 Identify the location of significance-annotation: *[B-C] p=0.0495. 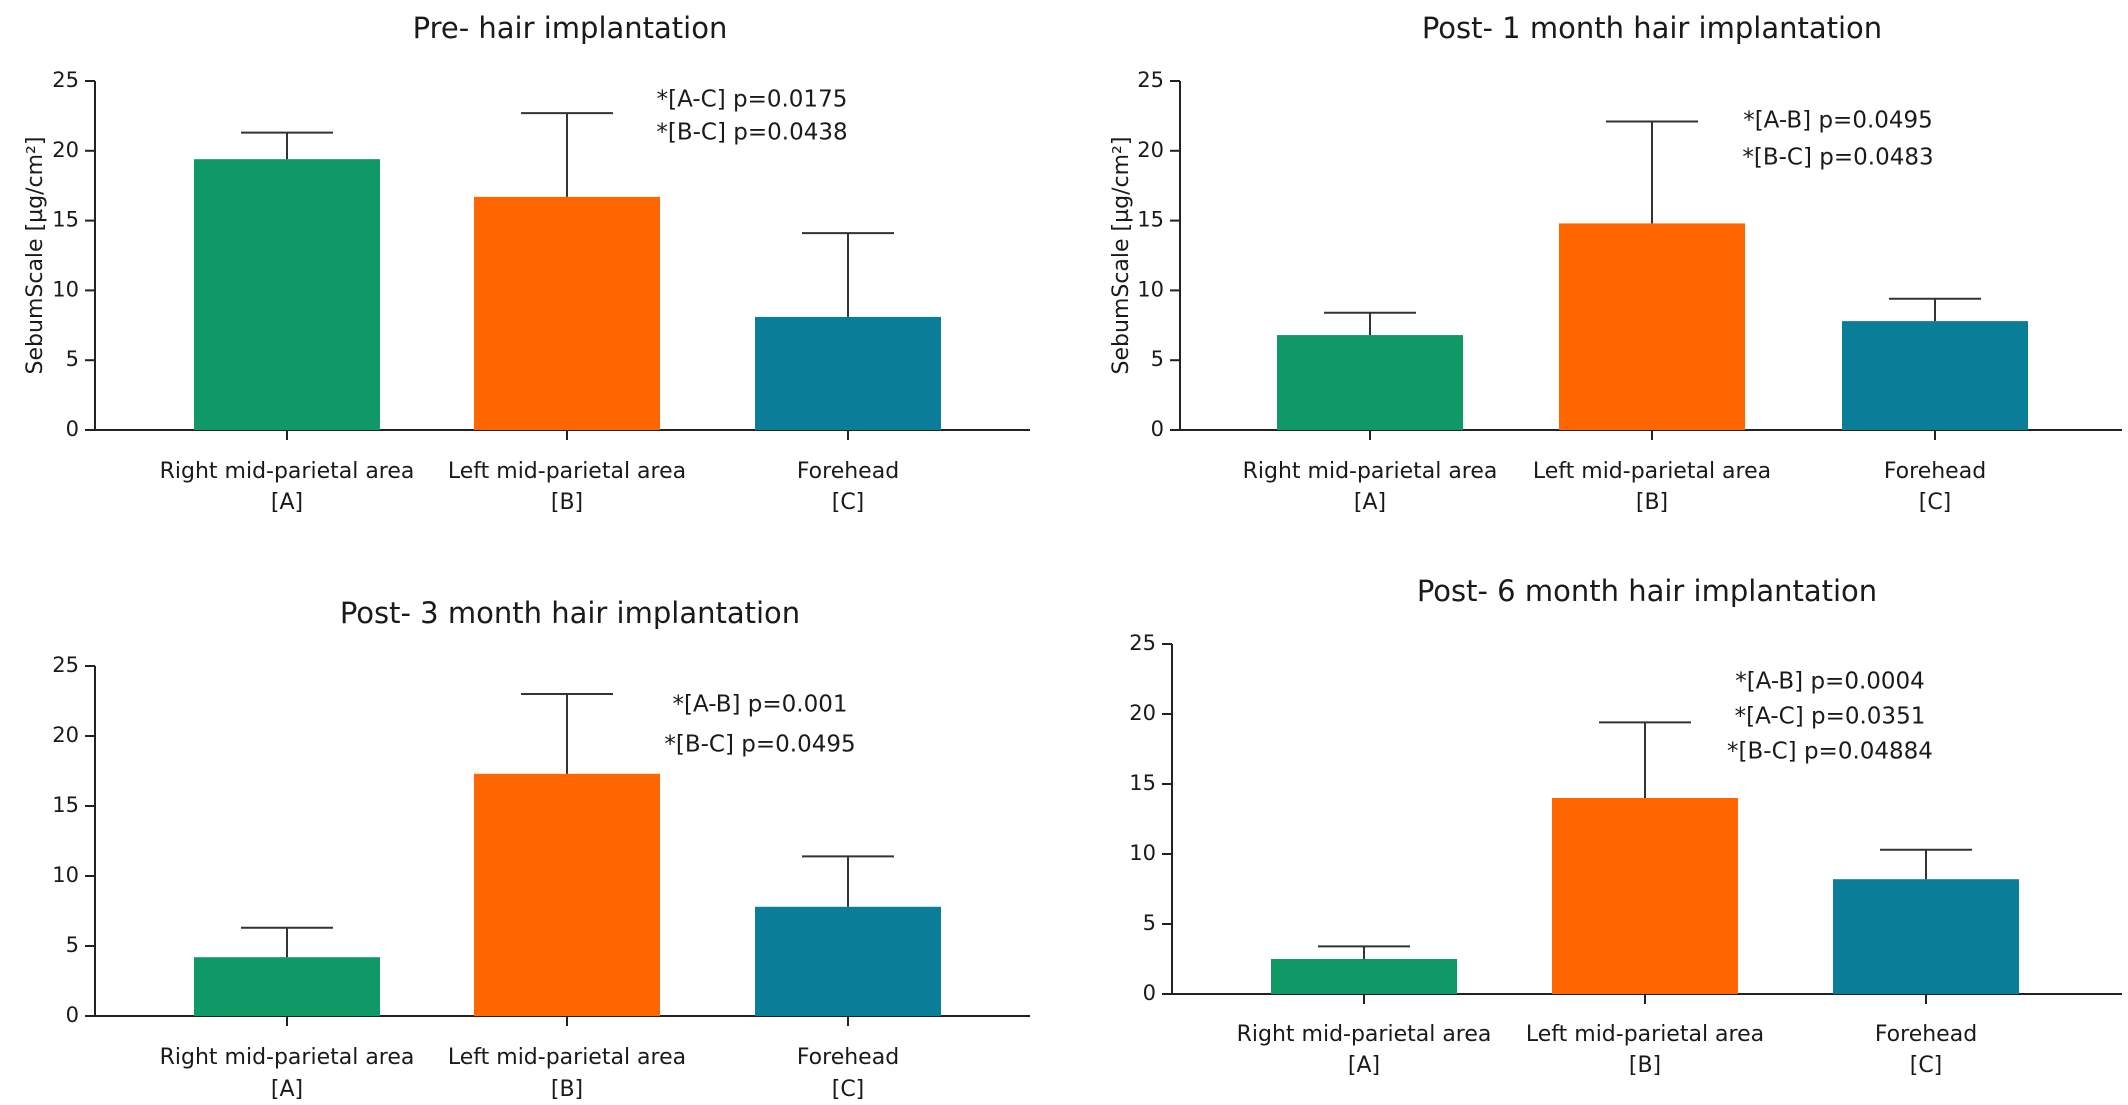
(759, 745).